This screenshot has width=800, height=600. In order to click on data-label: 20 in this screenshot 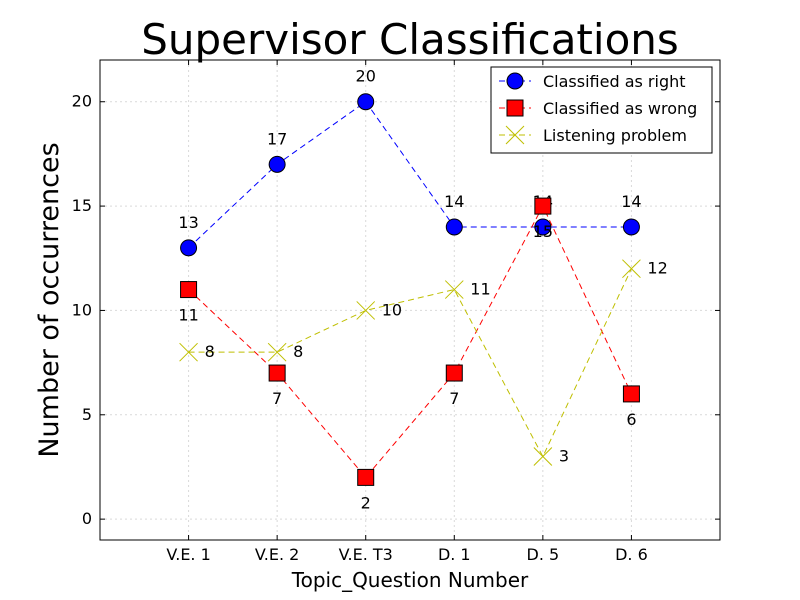, I will do `click(366, 76)`.